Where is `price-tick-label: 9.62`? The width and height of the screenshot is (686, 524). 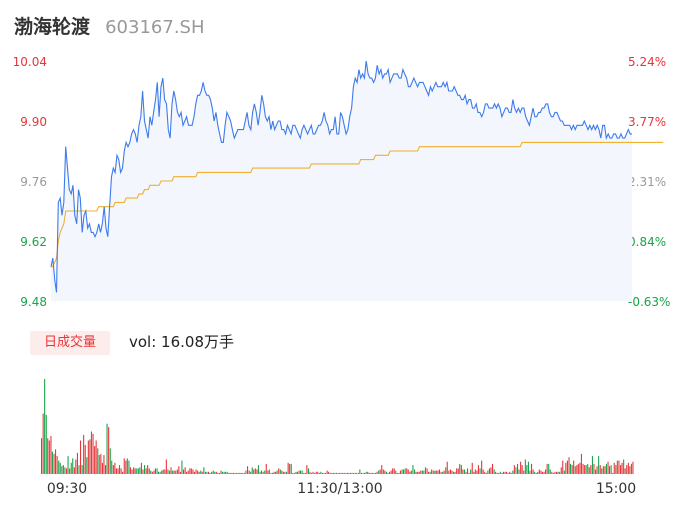 price-tick-label: 9.62 is located at coordinates (33, 242).